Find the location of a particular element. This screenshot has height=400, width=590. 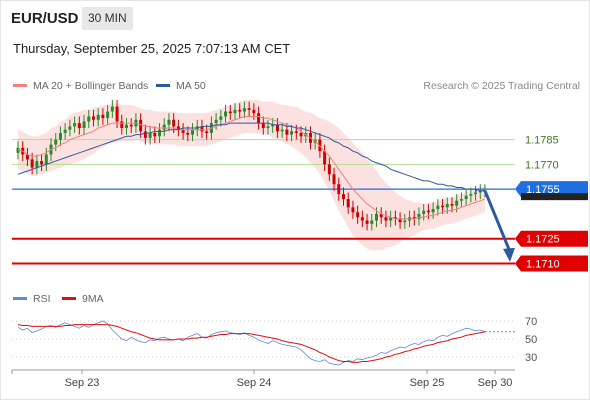

legend-ma50-label: MA 50 is located at coordinates (191, 86).